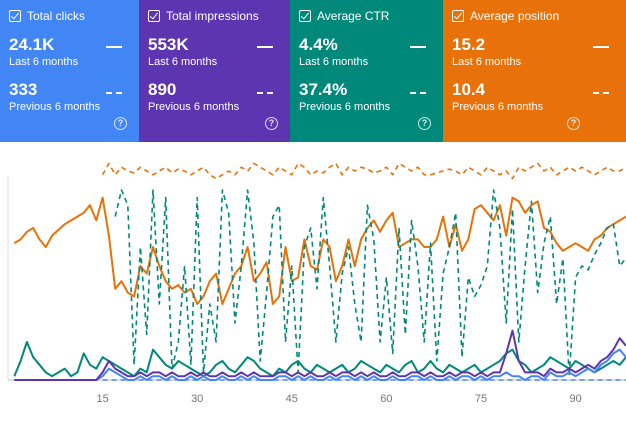 The width and height of the screenshot is (626, 440). Describe the element at coordinates (168, 44) in the screenshot. I see `card-value: 553K` at that location.